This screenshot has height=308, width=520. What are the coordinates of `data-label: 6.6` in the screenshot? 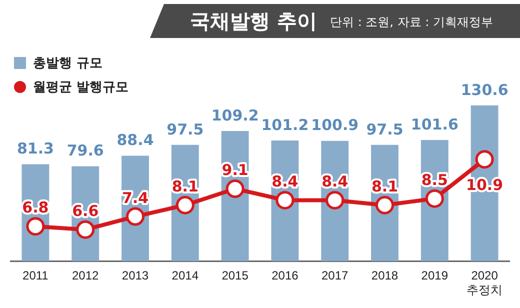 It's located at (85, 211).